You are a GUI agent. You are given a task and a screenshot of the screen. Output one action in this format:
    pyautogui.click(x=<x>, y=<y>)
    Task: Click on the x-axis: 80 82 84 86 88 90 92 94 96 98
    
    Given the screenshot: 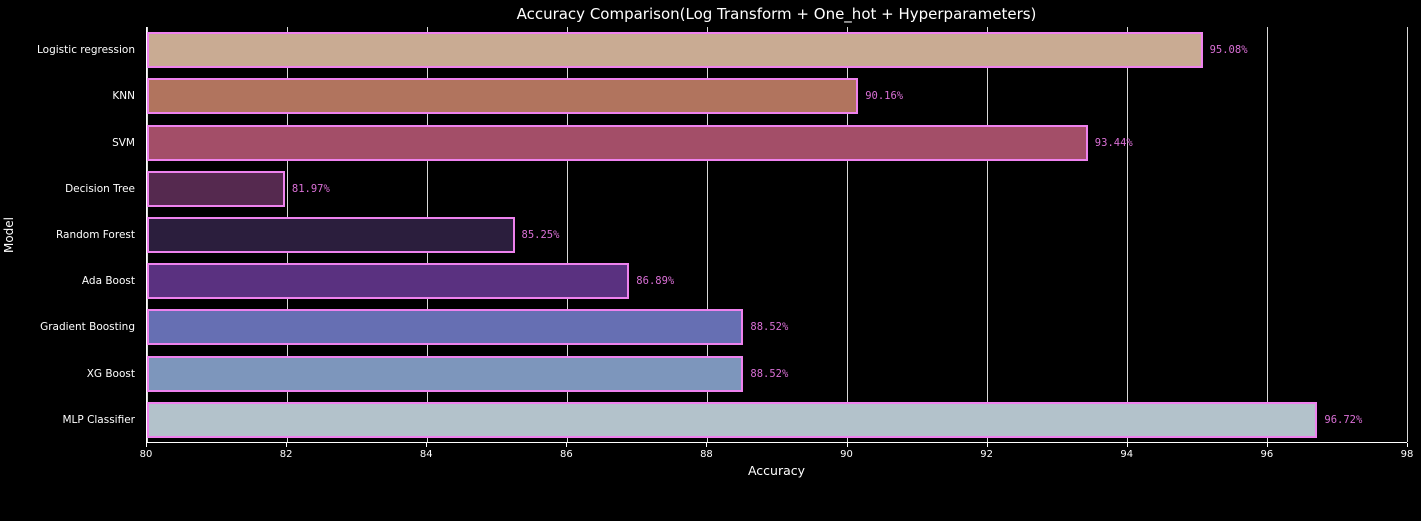 What is the action you would take?
    pyautogui.click(x=776, y=454)
    